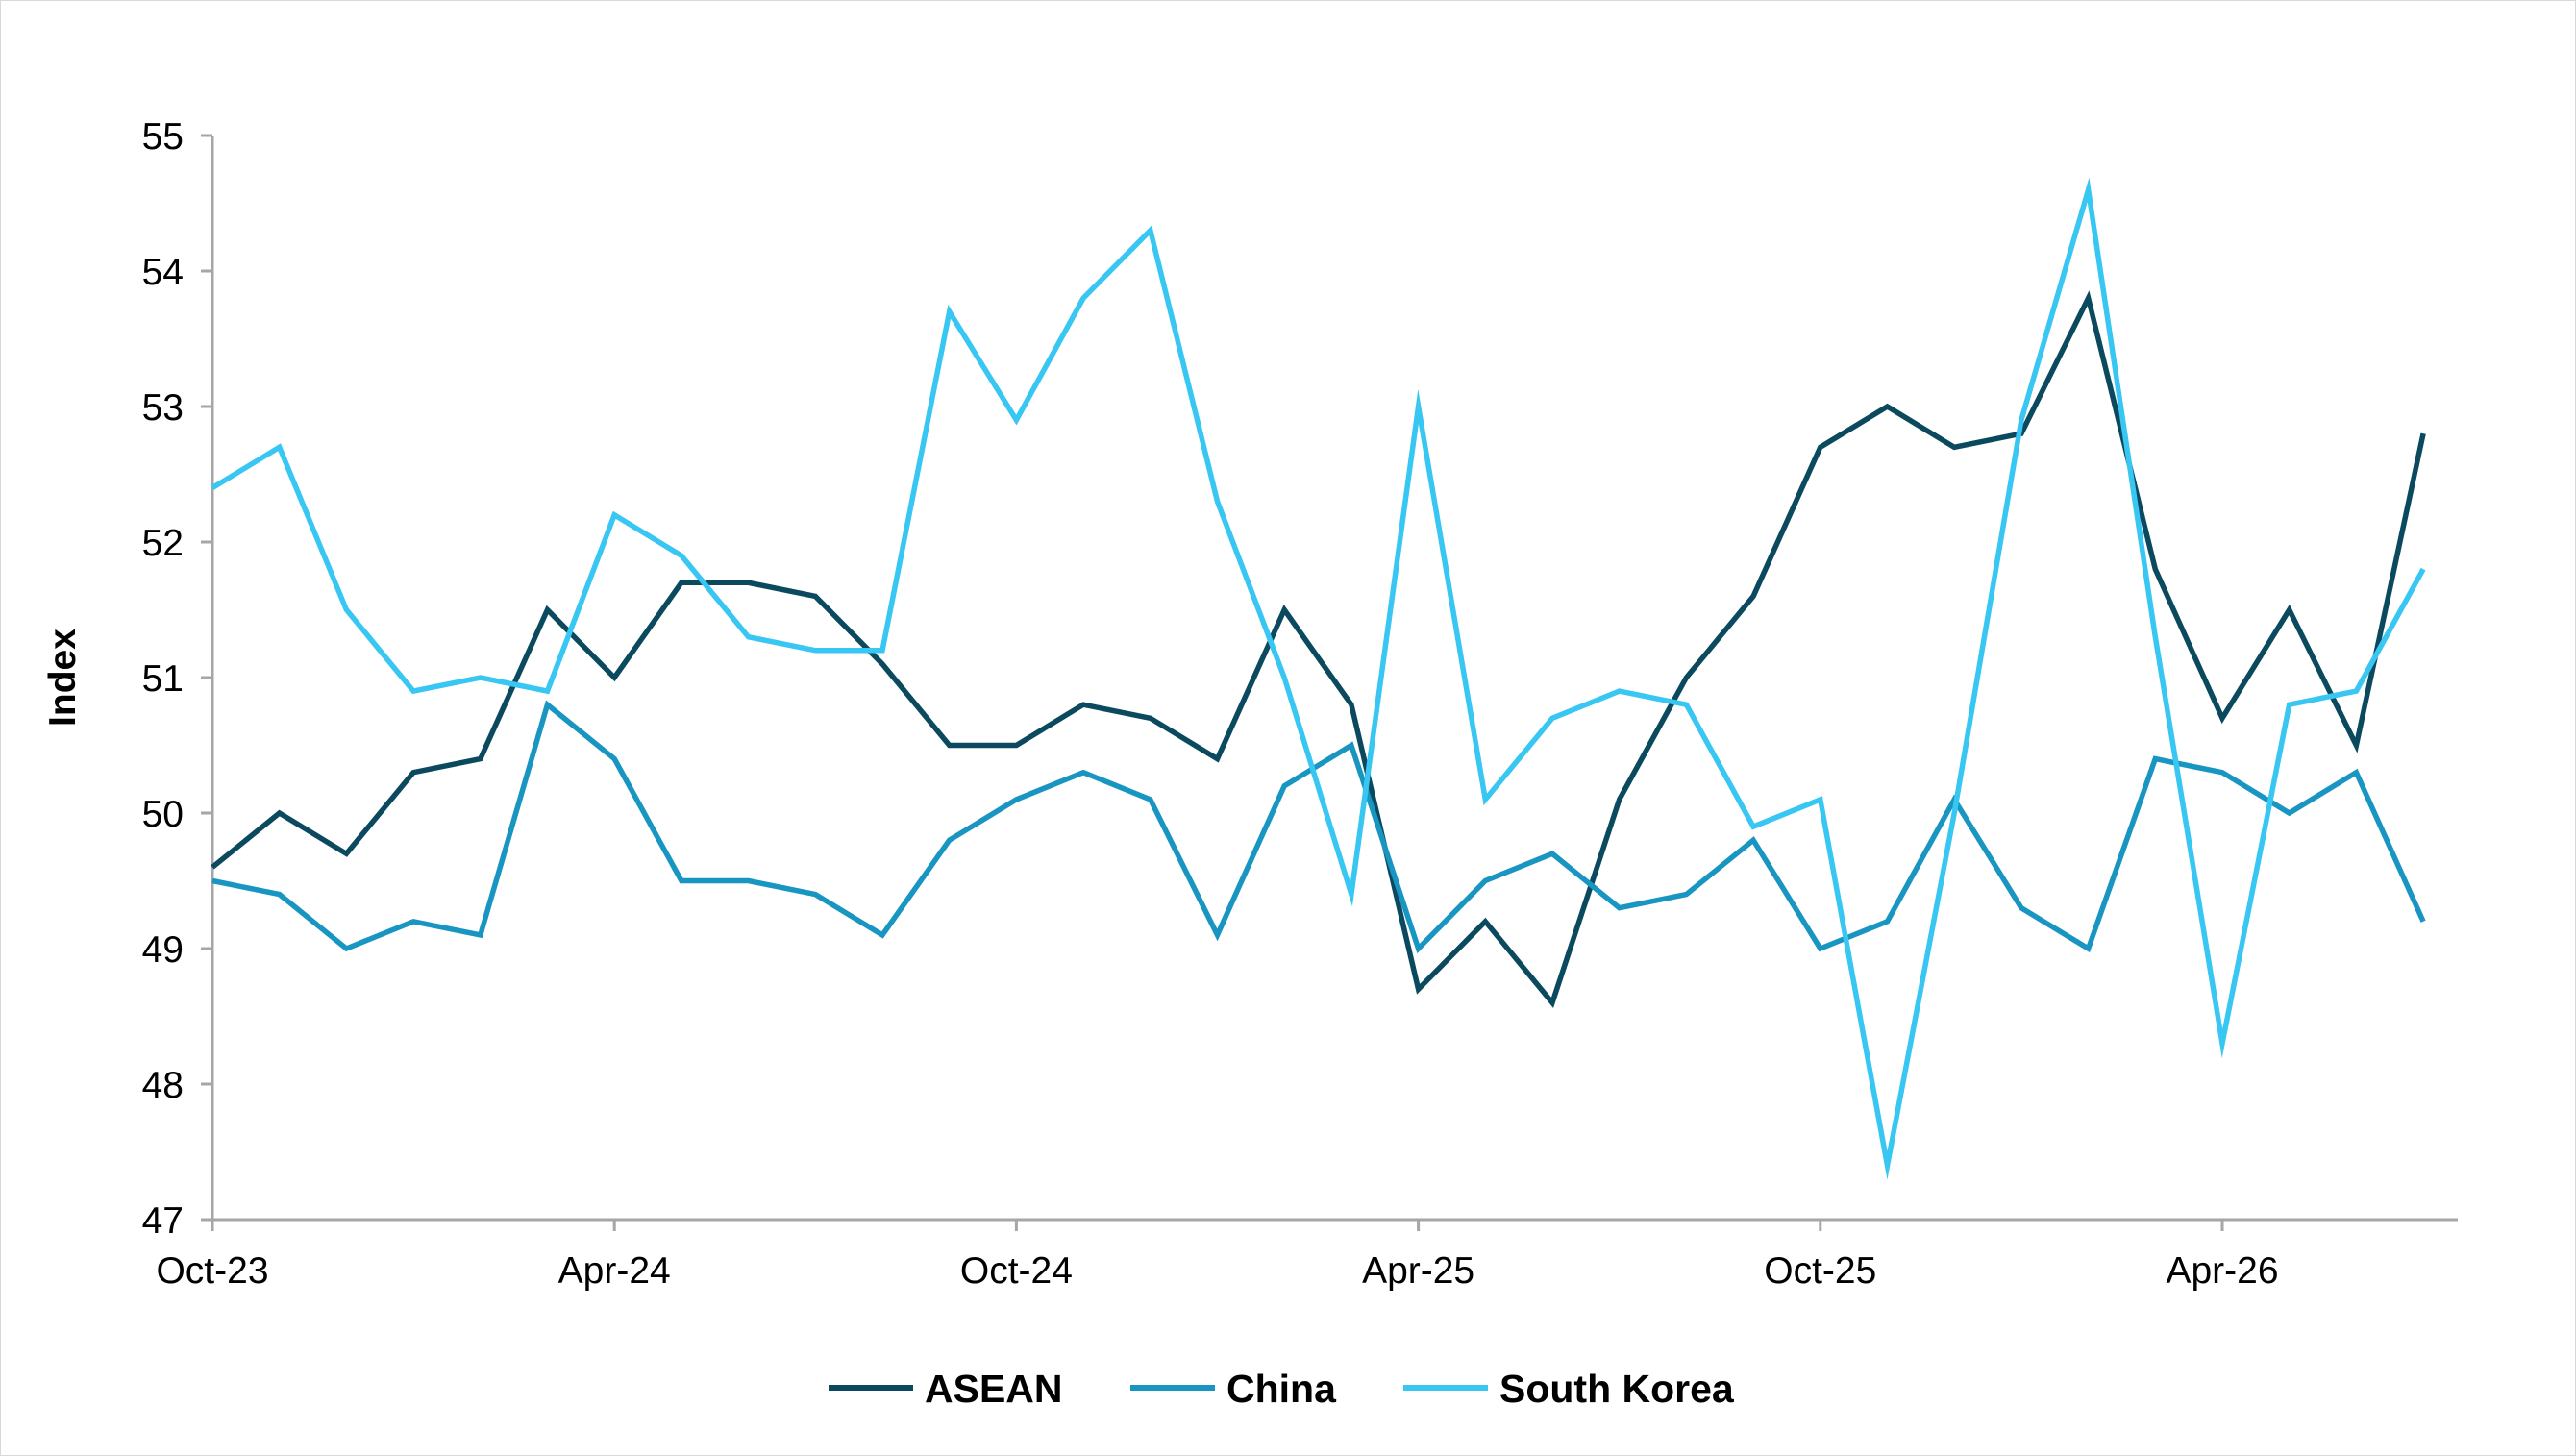  Describe the element at coordinates (615, 1271) in the screenshot. I see `x-tick-label: Apr-24` at that location.